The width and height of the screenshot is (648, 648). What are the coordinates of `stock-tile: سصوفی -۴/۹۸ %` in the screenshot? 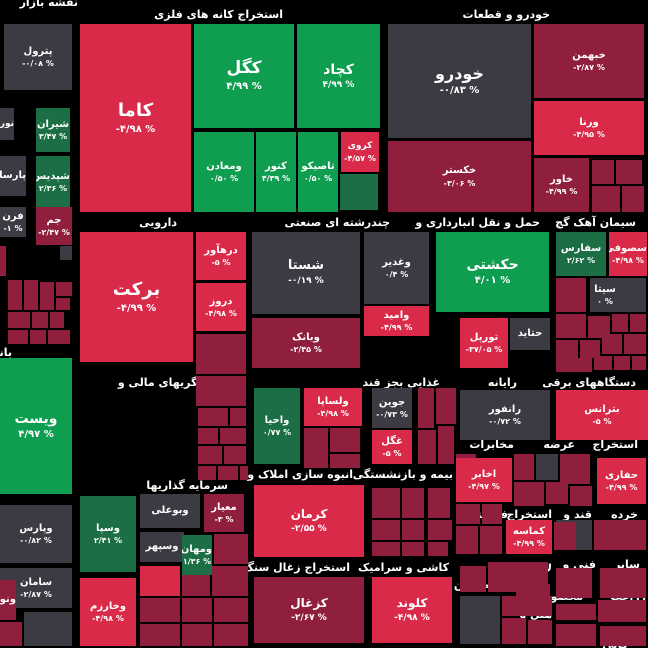 It's located at (628, 254).